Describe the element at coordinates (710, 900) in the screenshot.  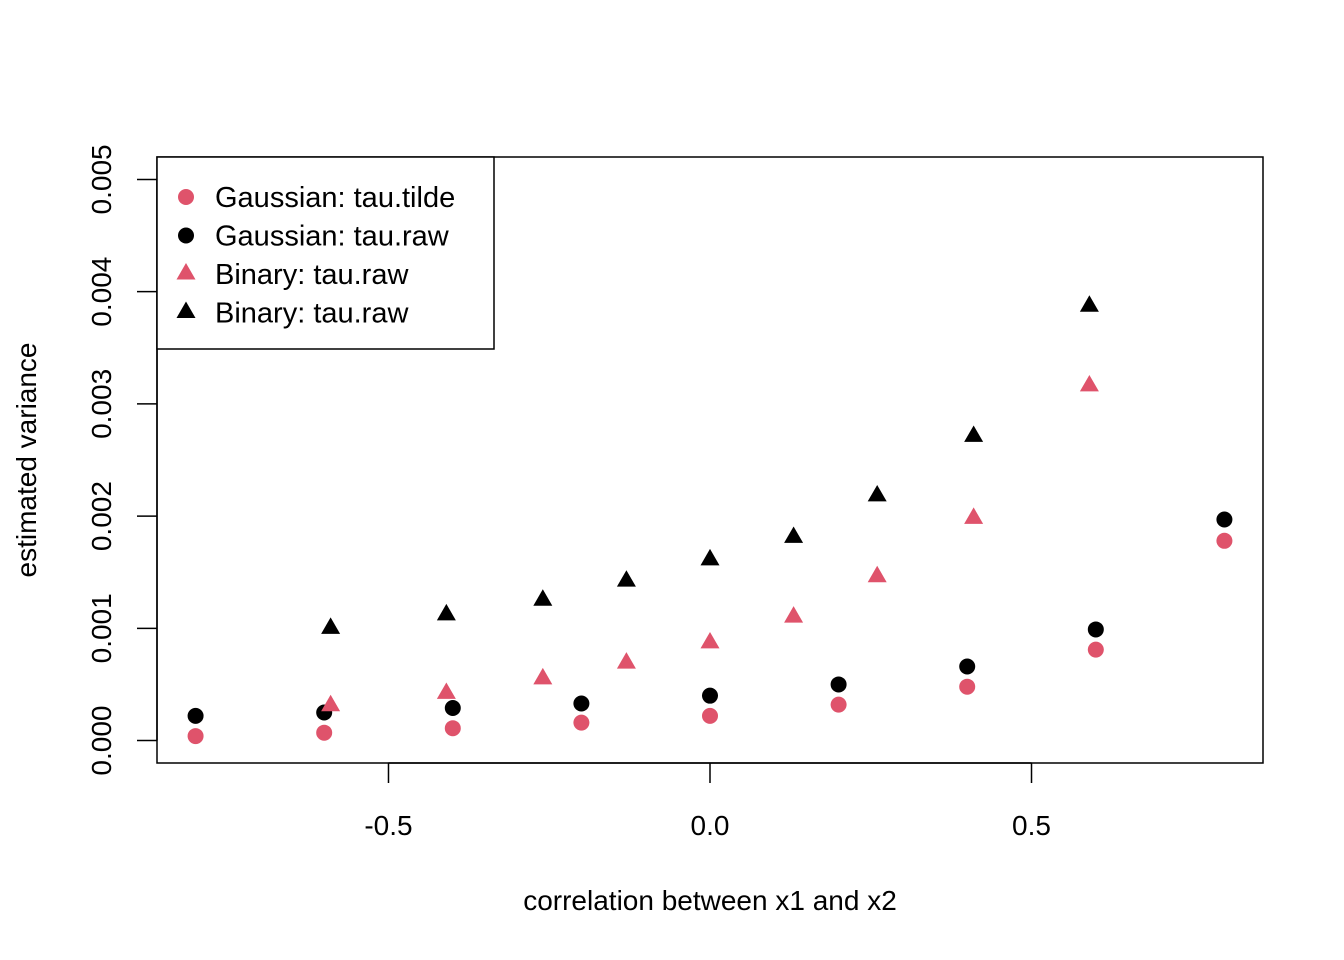
I see `x-axis-label: correlation between x1 and x2` at that location.